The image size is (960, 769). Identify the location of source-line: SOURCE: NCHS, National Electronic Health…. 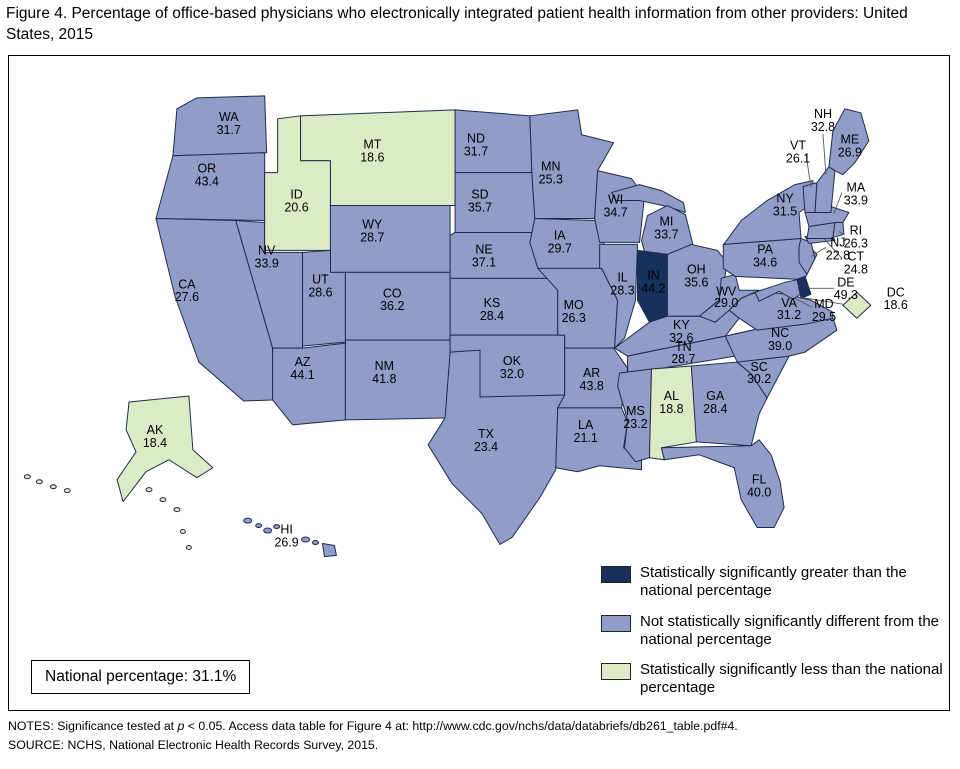
(193, 745).